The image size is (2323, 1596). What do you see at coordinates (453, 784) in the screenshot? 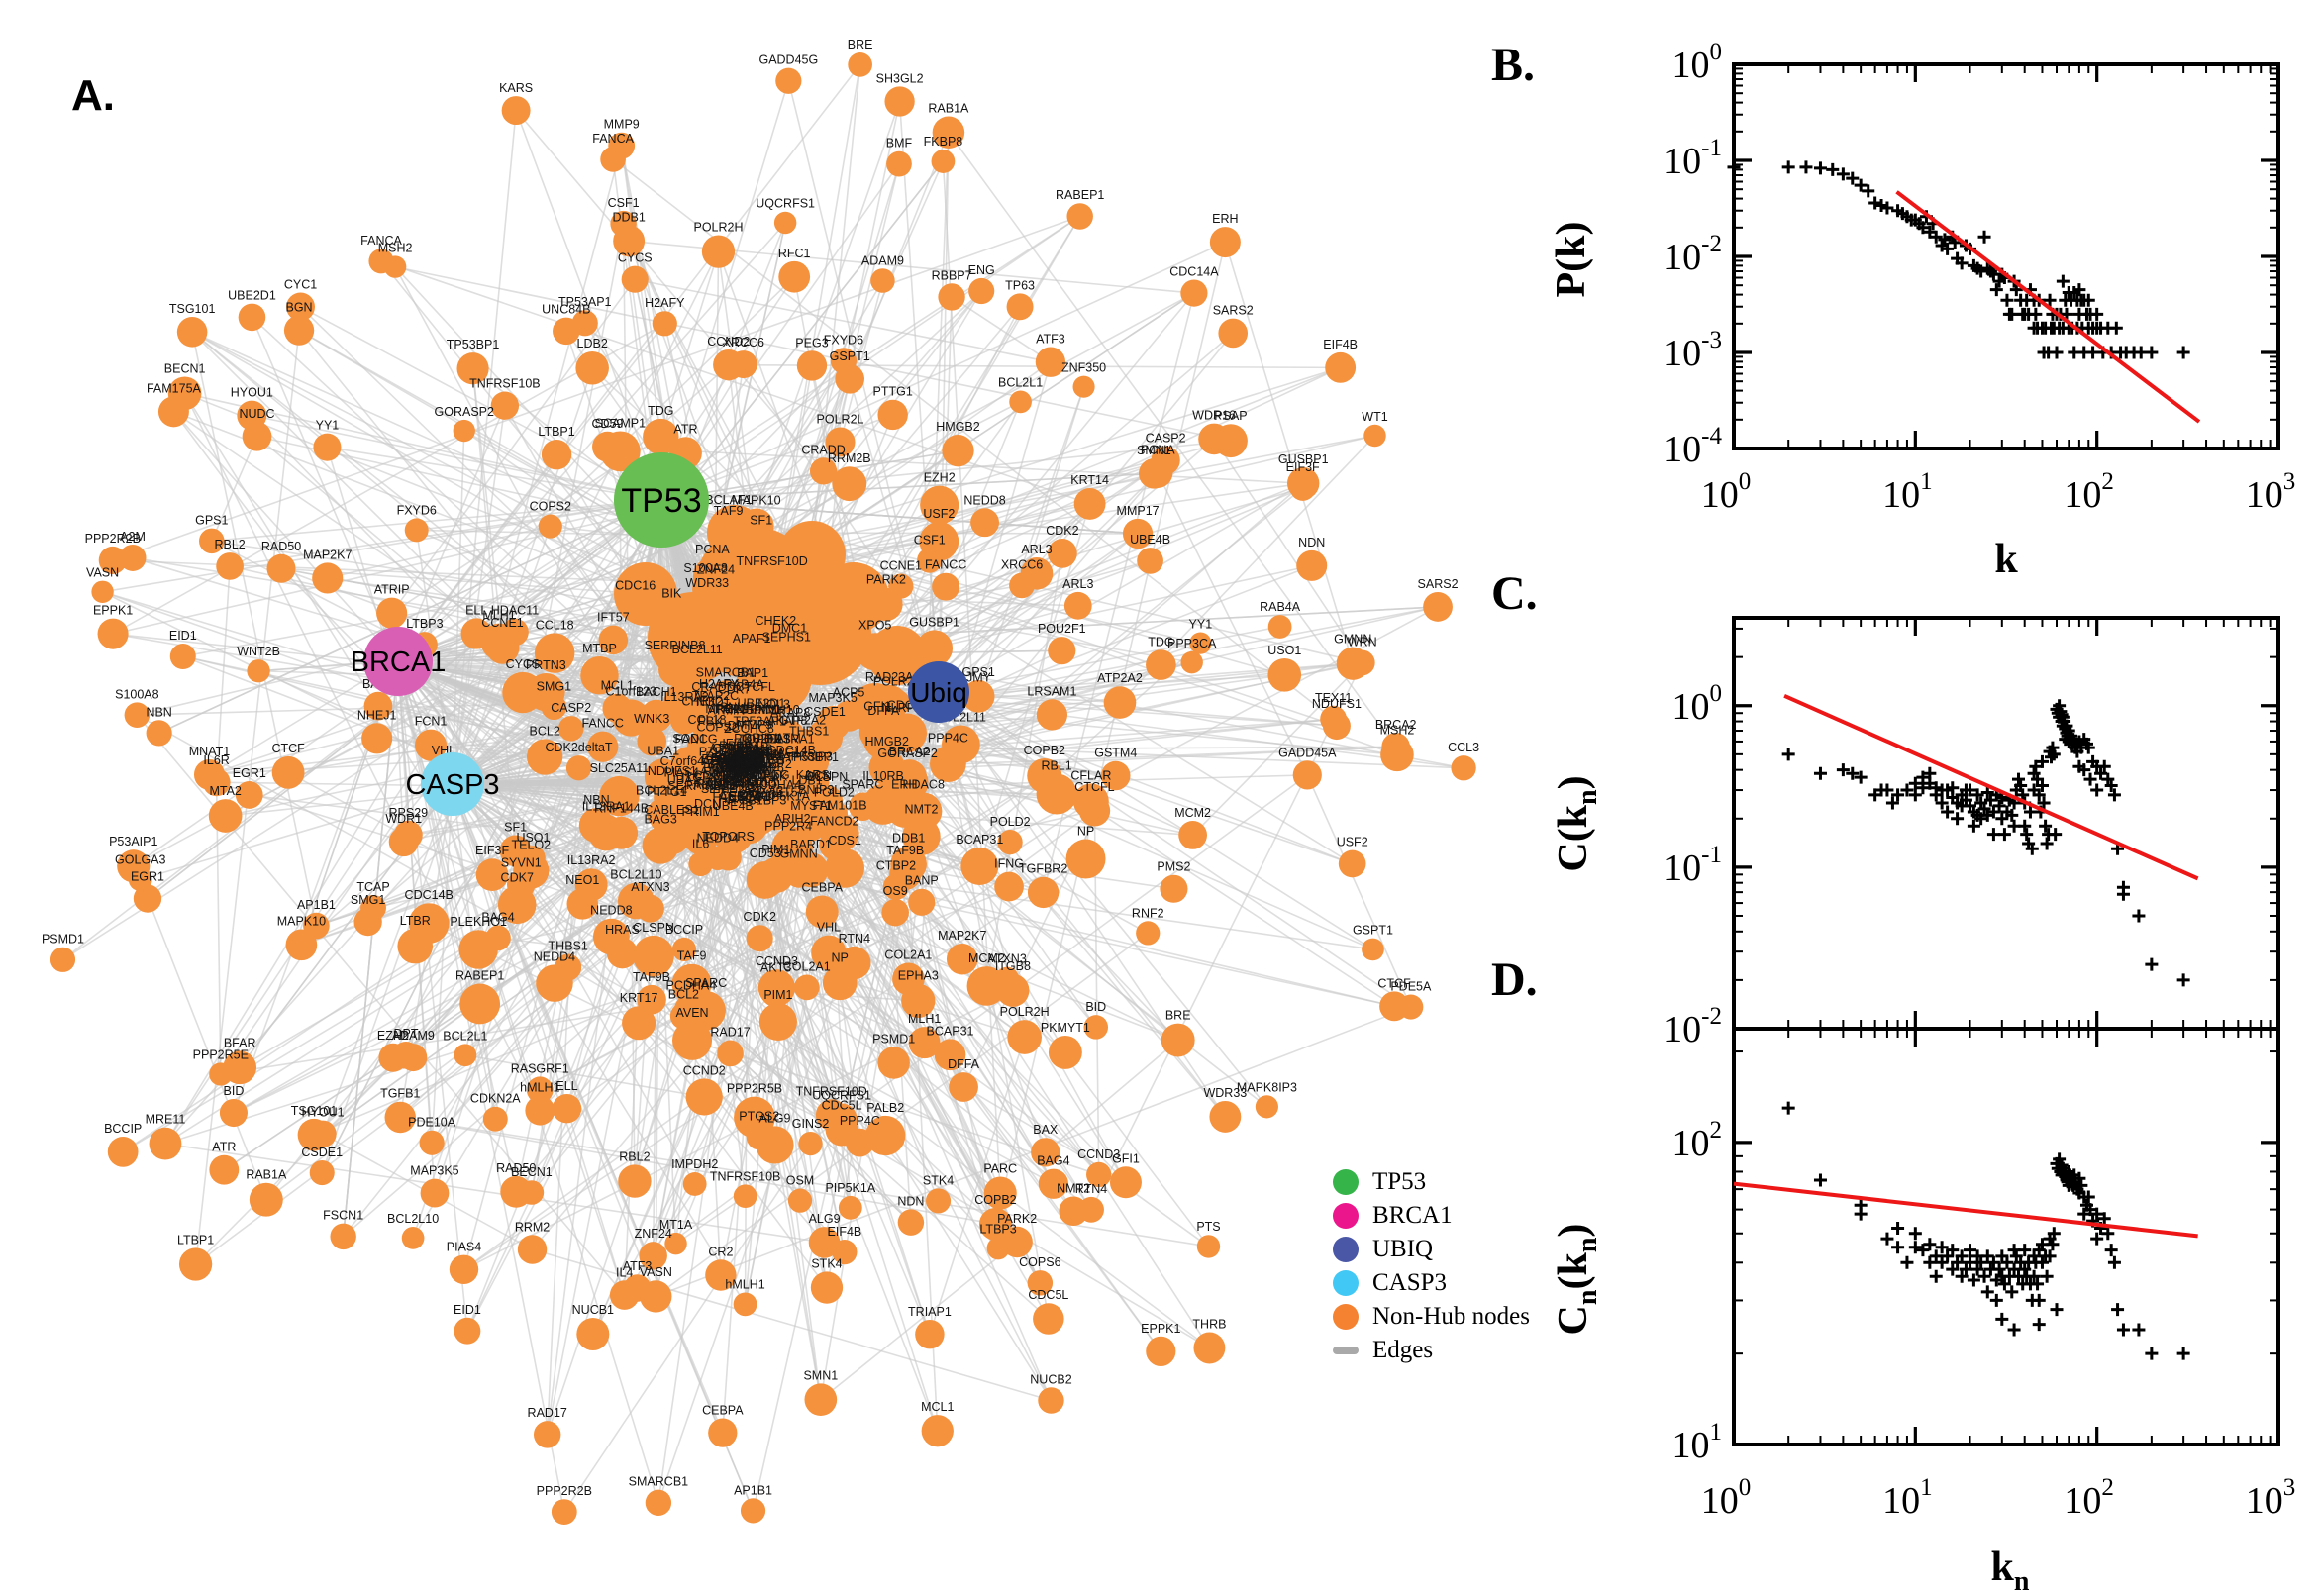
I see `hub-node-casp3` at bounding box center [453, 784].